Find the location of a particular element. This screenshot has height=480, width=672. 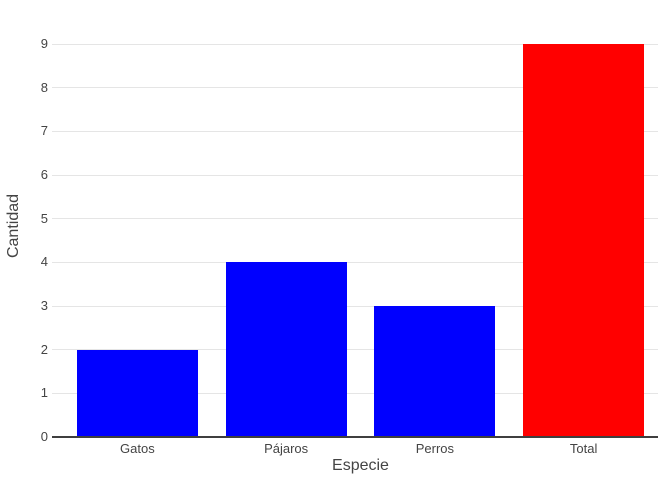

bar-pájaros is located at coordinates (286, 349).